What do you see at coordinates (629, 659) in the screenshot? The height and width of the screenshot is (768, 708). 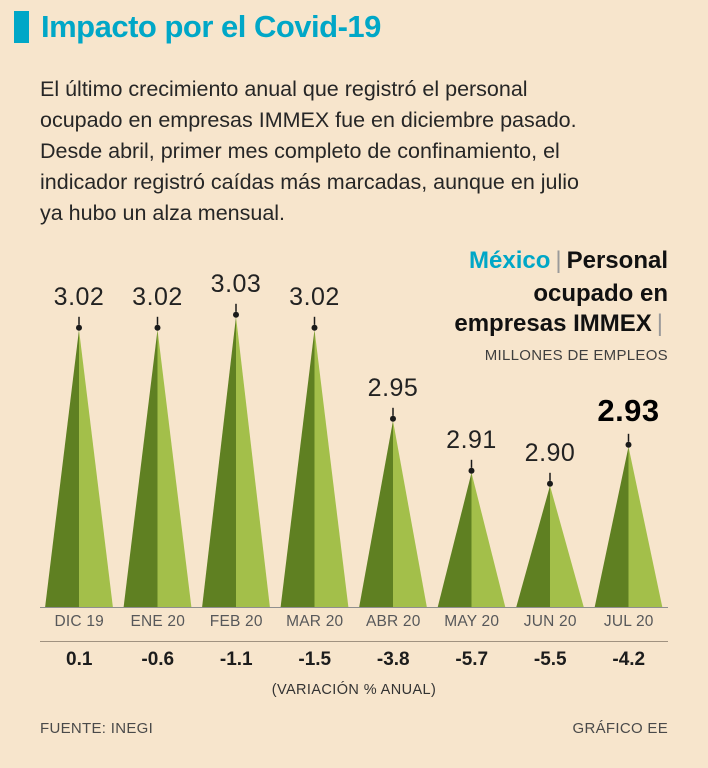 I see `variation-value: -4.2` at bounding box center [629, 659].